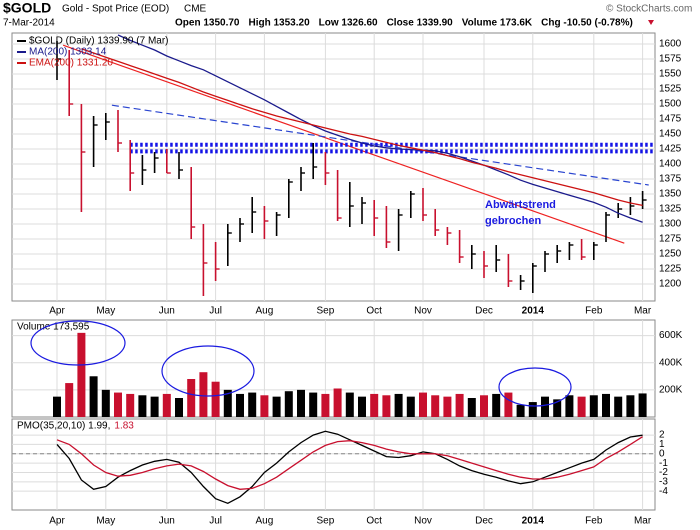  Describe the element at coordinates (670, 74) in the screenshot. I see `y-tick-label: 1550` at that location.